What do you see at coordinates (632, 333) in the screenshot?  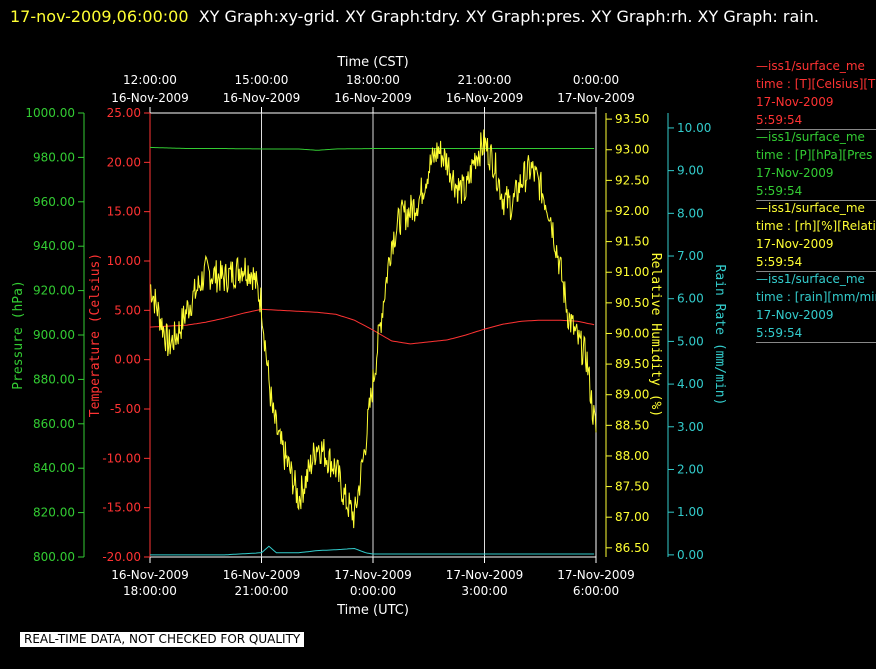 I see `rh-tick-label: 90.00` at bounding box center [632, 333].